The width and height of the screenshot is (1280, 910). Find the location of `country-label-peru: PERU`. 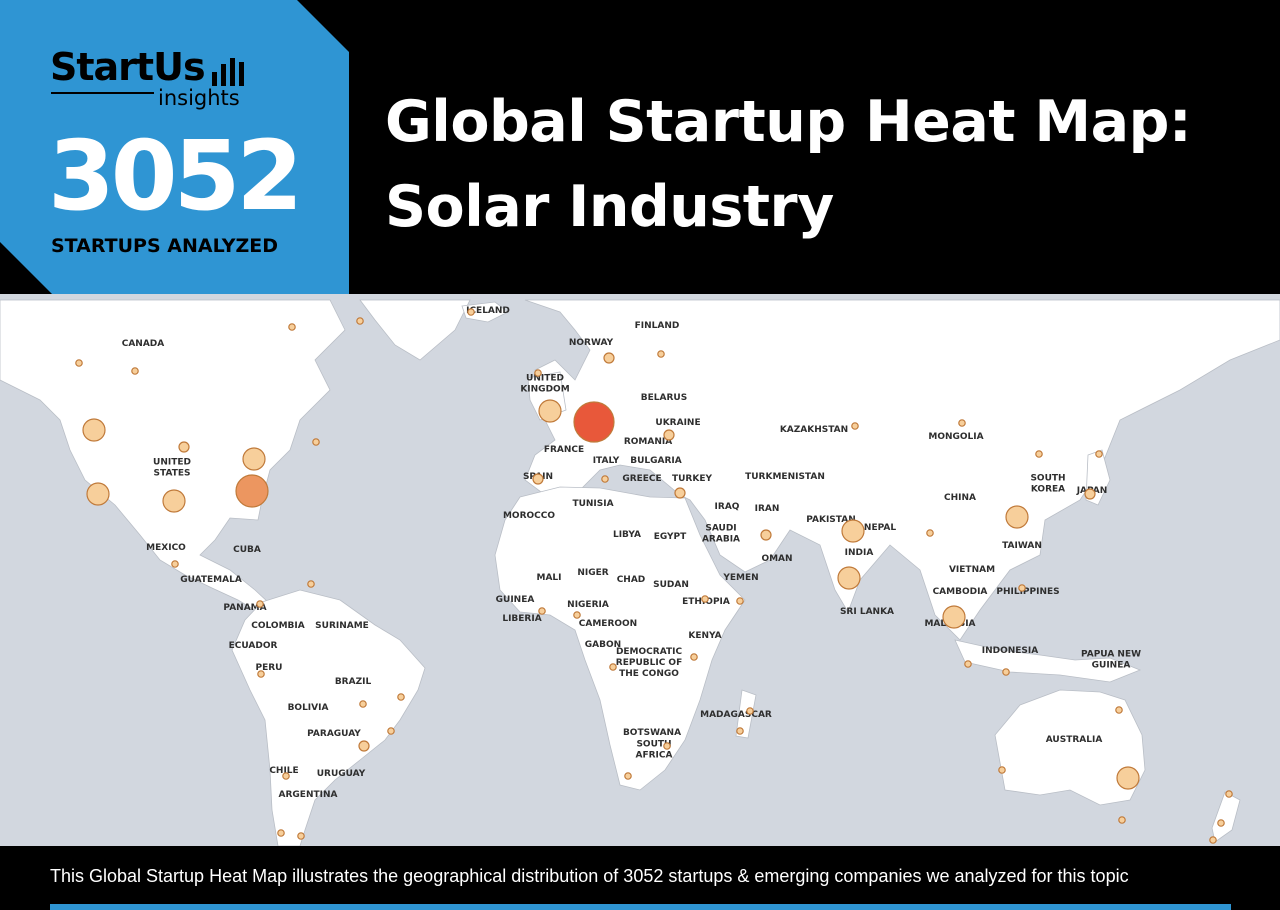

country-label-peru: PERU is located at coordinates (269, 668).